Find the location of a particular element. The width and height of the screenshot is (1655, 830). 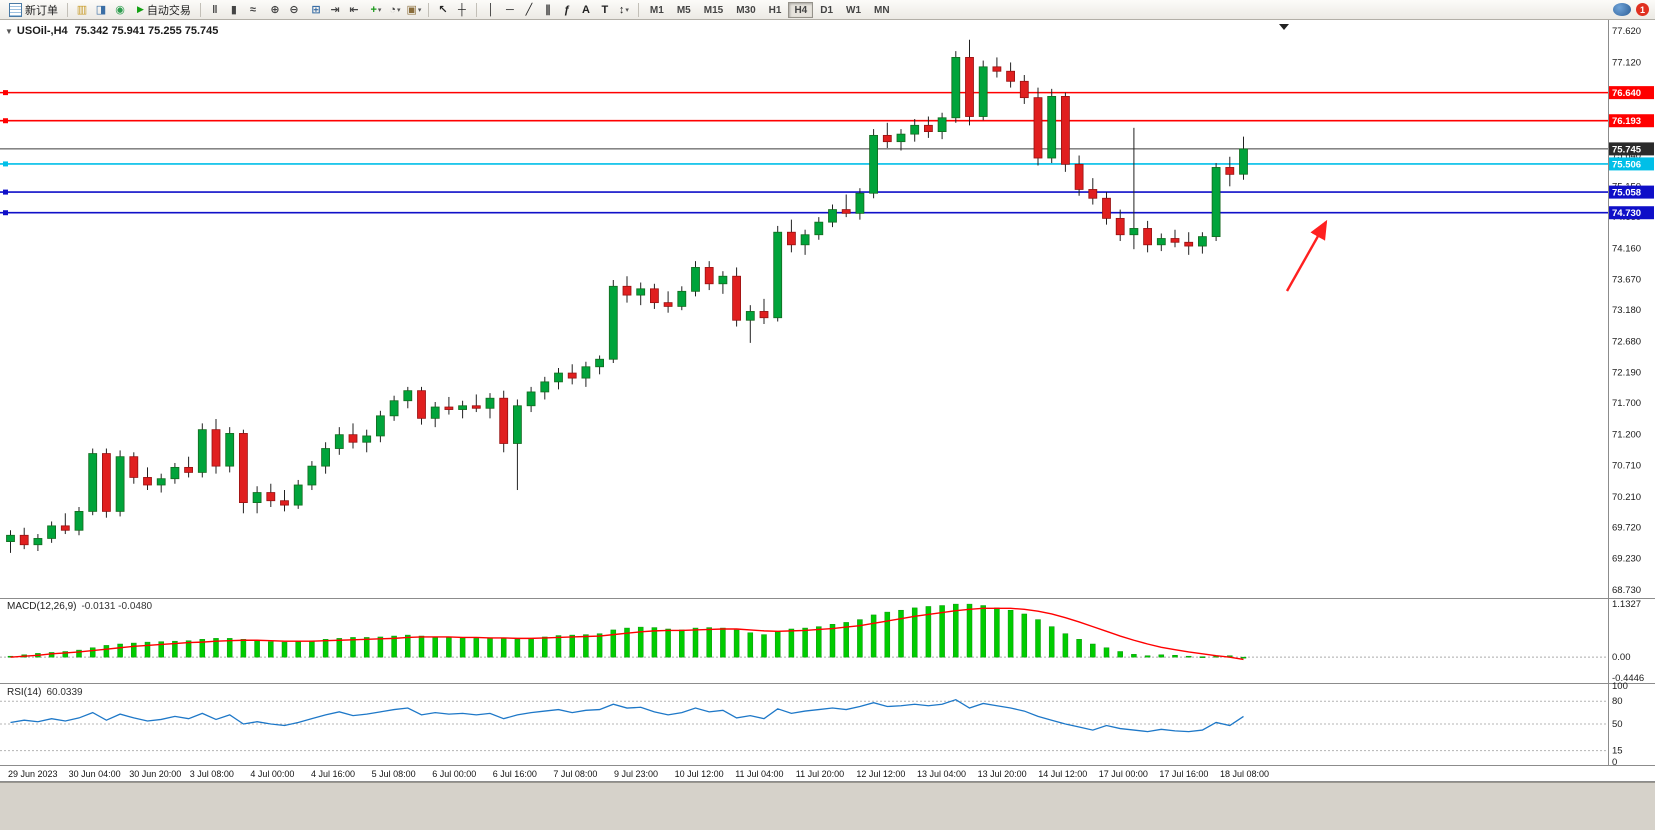

price-axis-label: 73.180 is located at coordinates (1626, 310).